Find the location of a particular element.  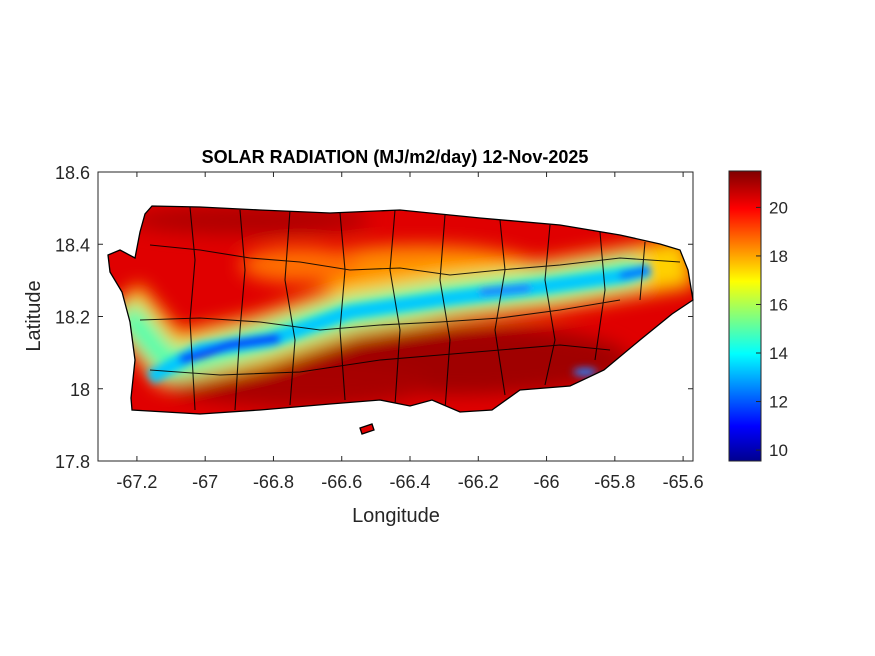

x-tick-label: -65.8 is located at coordinates (614, 482).